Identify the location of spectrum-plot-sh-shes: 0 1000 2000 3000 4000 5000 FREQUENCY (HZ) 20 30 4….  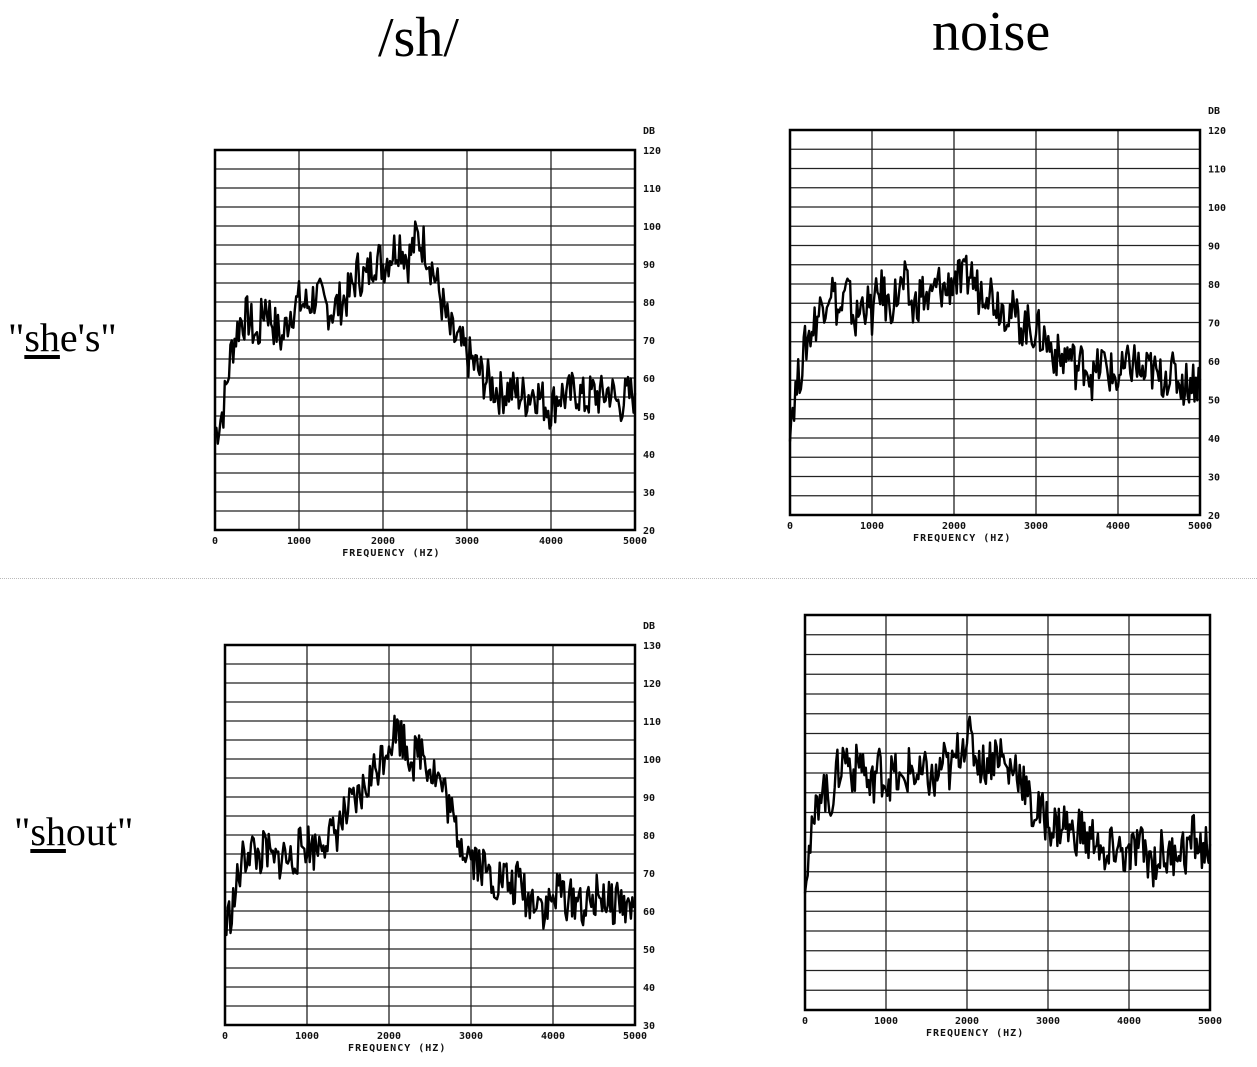
(436, 342).